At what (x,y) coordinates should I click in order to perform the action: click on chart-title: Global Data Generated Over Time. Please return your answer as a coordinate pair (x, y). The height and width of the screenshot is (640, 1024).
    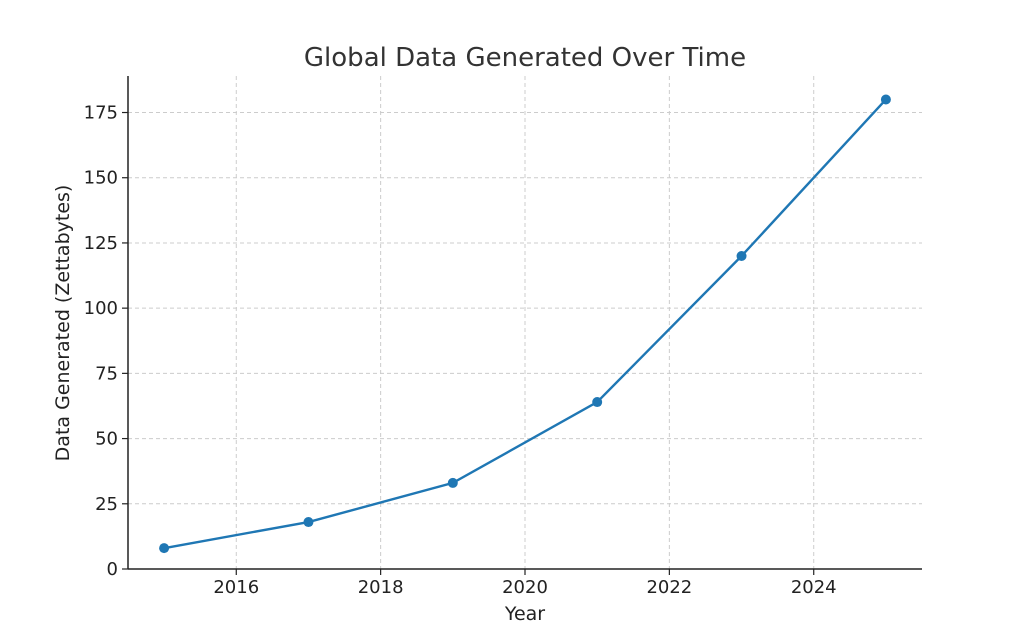
    Looking at the image, I should click on (525, 58).